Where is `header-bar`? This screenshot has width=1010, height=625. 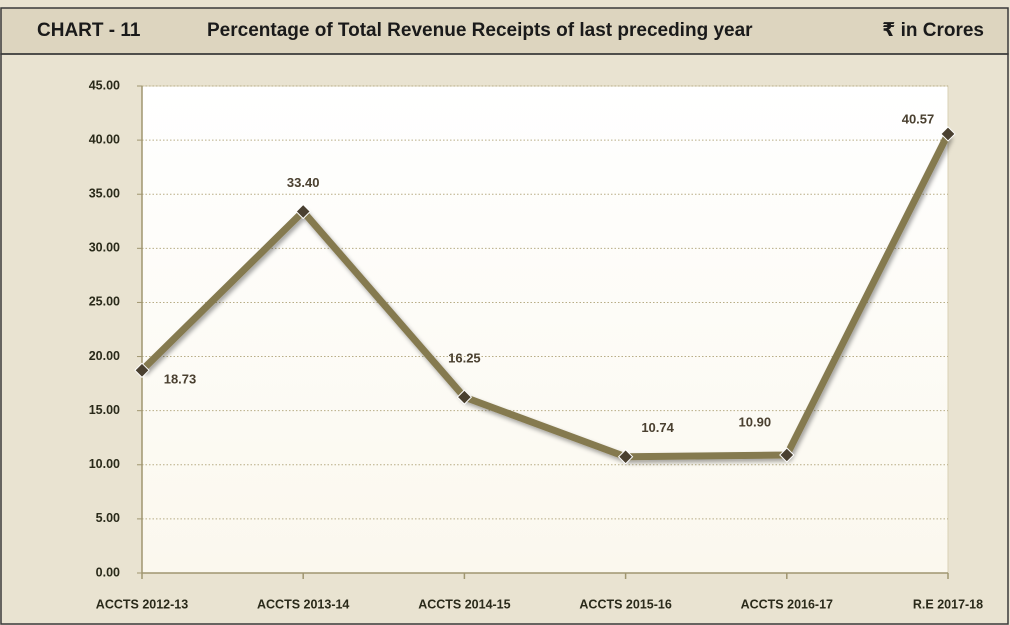
header-bar is located at coordinates (504, 31).